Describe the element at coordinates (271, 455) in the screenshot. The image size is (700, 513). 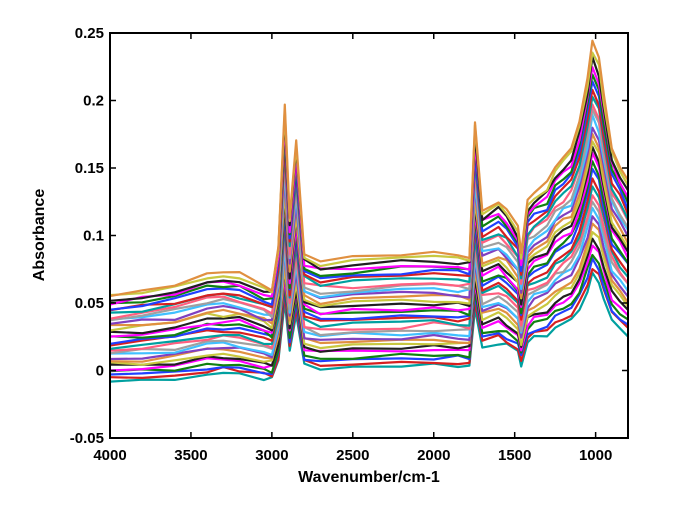
I see `x-tick-label: 3000` at that location.